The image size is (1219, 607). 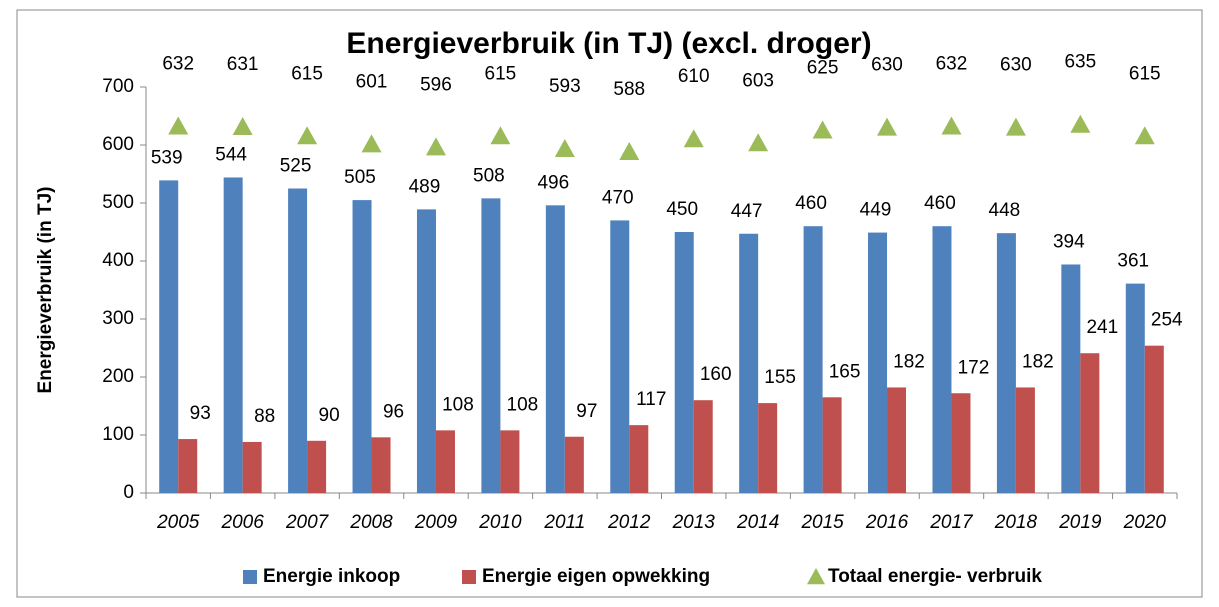 What do you see at coordinates (1069, 241) in the screenshot?
I see `data-label: 394` at bounding box center [1069, 241].